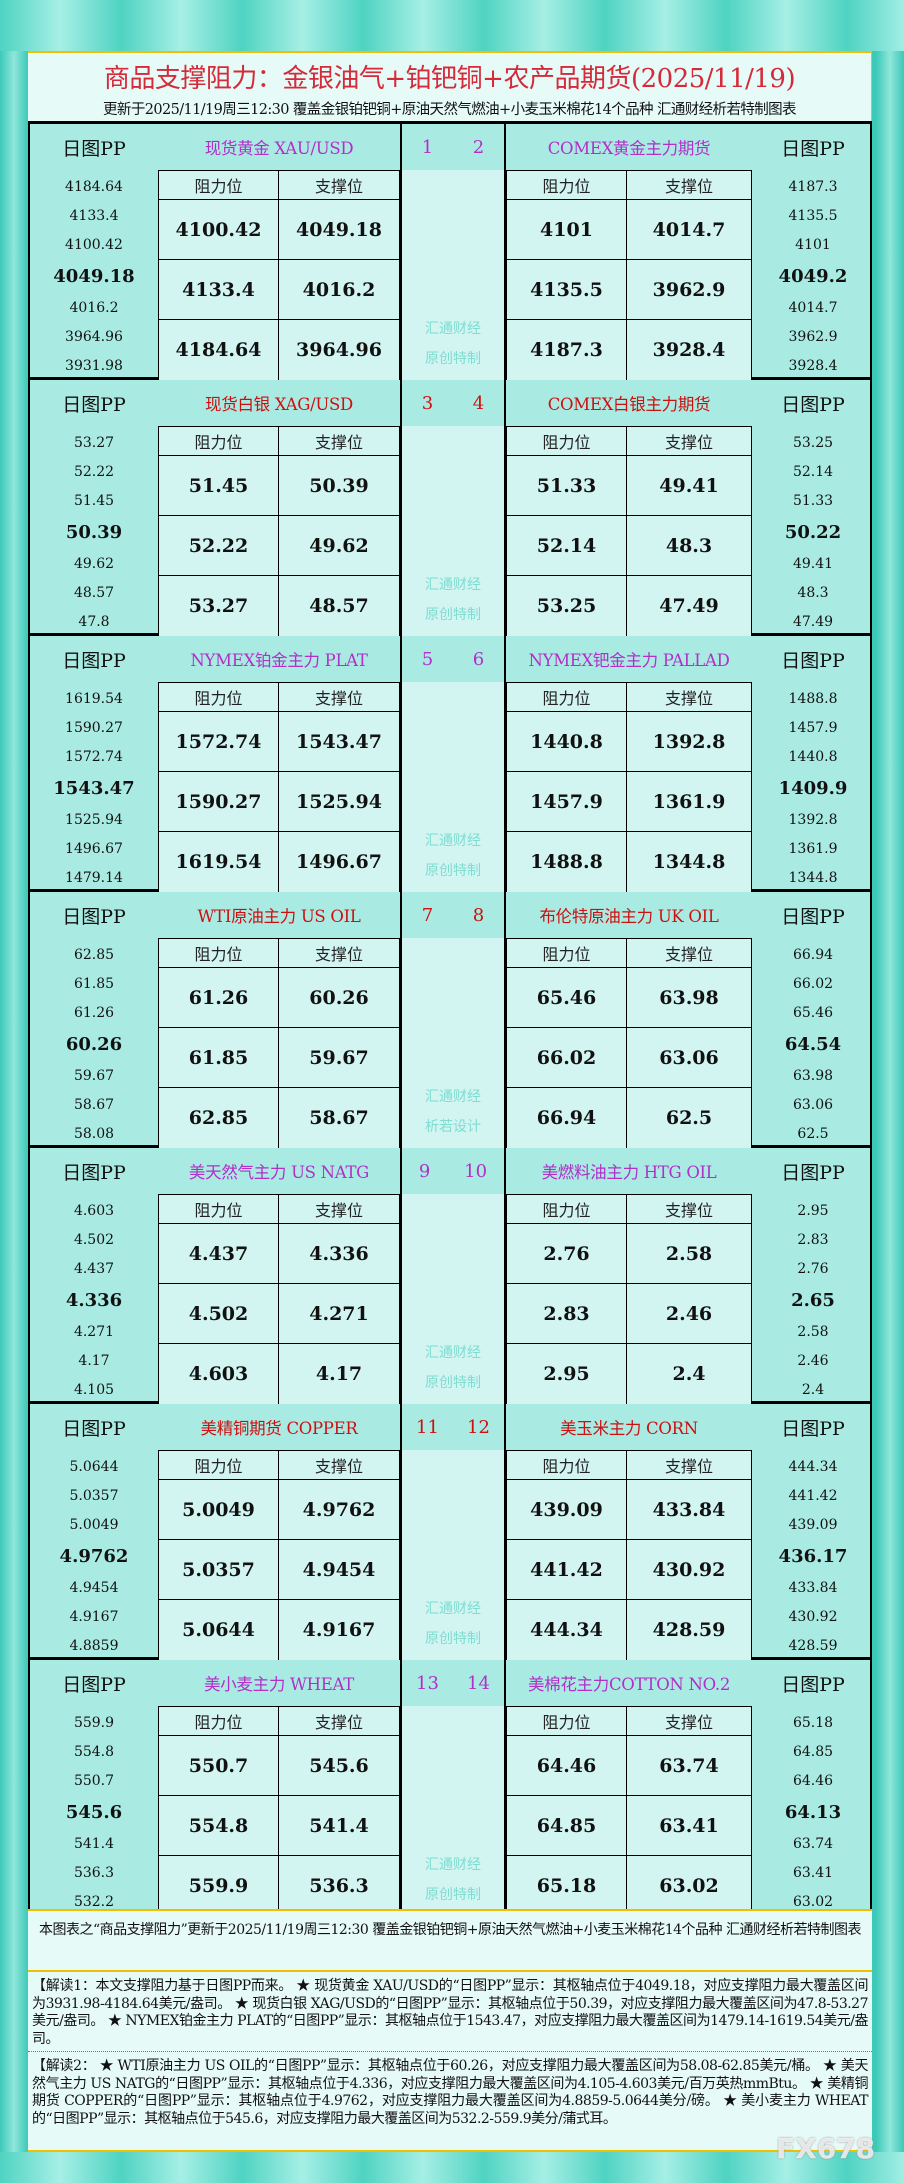  I want to click on resistance-value: 4101, so click(566, 230).